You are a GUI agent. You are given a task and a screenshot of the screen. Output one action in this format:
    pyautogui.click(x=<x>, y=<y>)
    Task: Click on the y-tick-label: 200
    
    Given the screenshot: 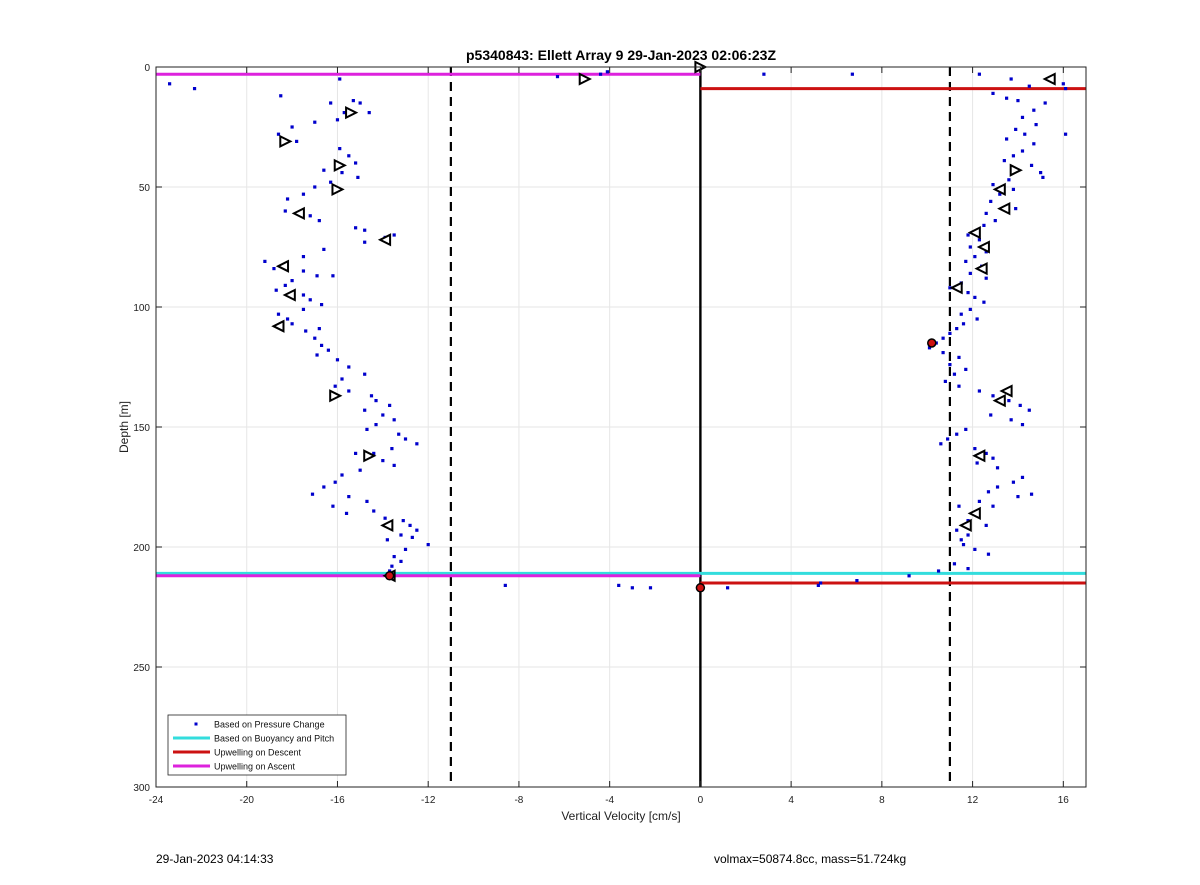 What is the action you would take?
    pyautogui.click(x=141, y=548)
    